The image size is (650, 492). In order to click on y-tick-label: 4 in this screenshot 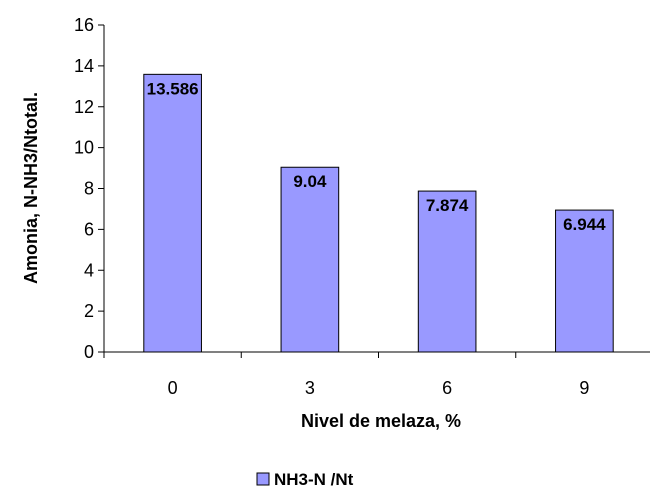, I will do `click(89, 270)`.